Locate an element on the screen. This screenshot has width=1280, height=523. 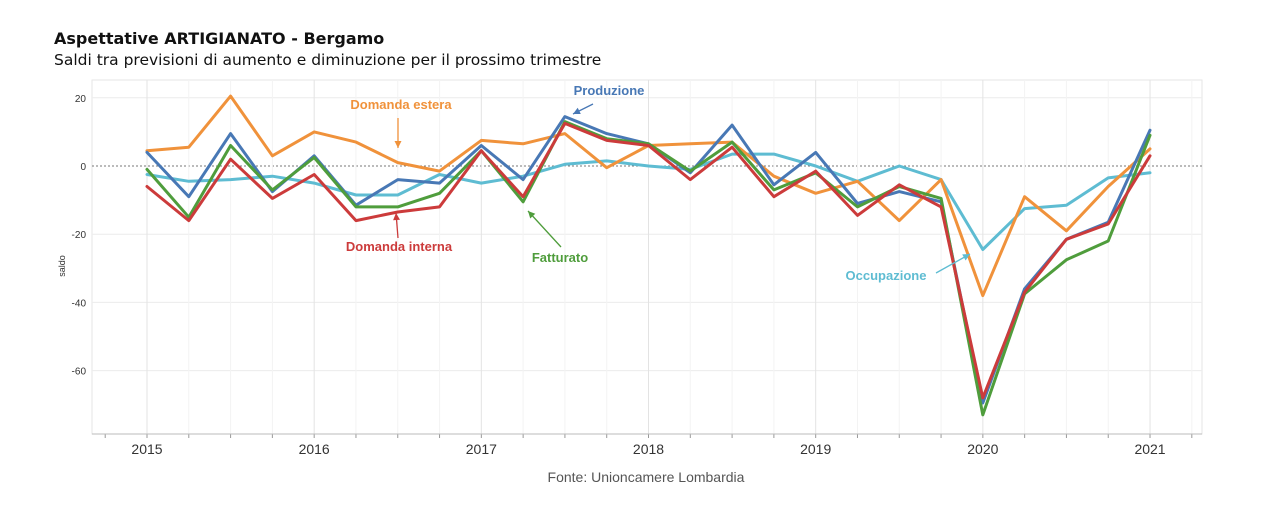
x-tick-label: 2015 is located at coordinates (146, 449).